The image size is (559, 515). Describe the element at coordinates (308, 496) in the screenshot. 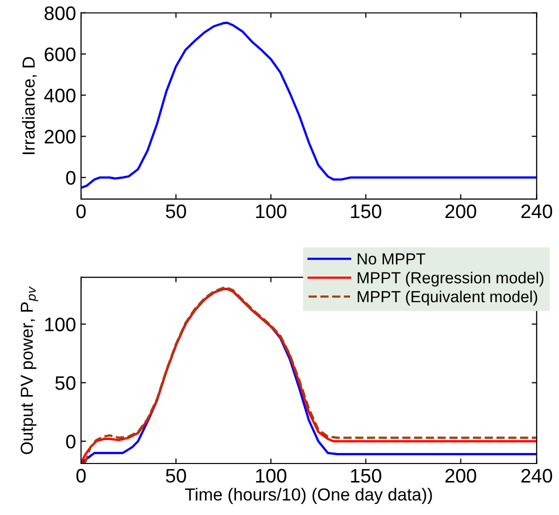

I see `x-axis-title: Time (hours/10) (One day data))` at that location.